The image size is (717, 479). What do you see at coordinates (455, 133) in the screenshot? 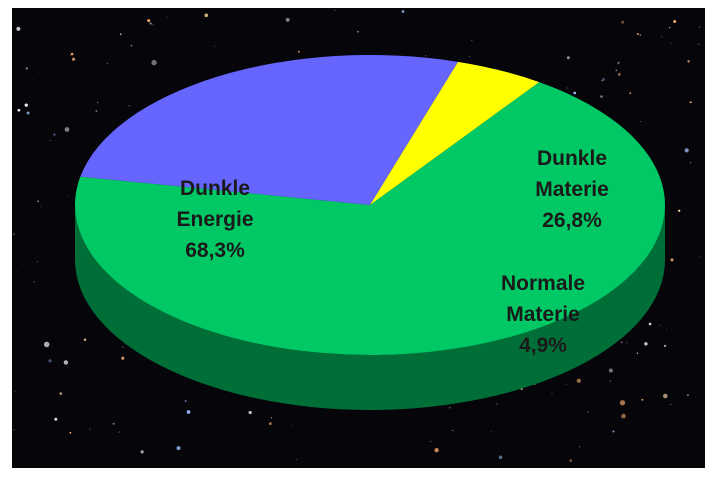
I see `slice` at bounding box center [455, 133].